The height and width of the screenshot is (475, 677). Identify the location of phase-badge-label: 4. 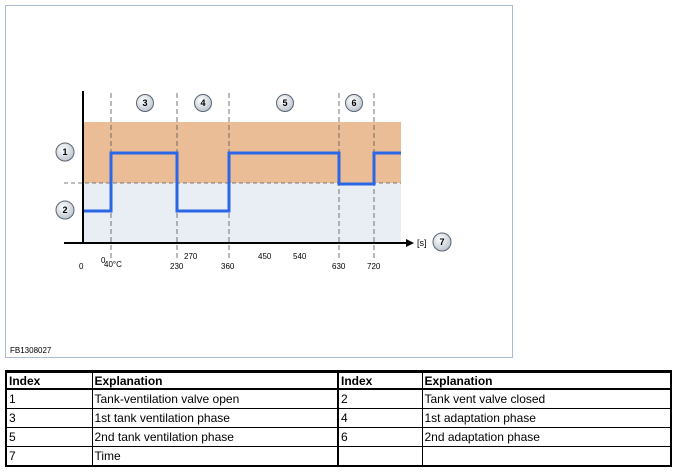
(202, 103).